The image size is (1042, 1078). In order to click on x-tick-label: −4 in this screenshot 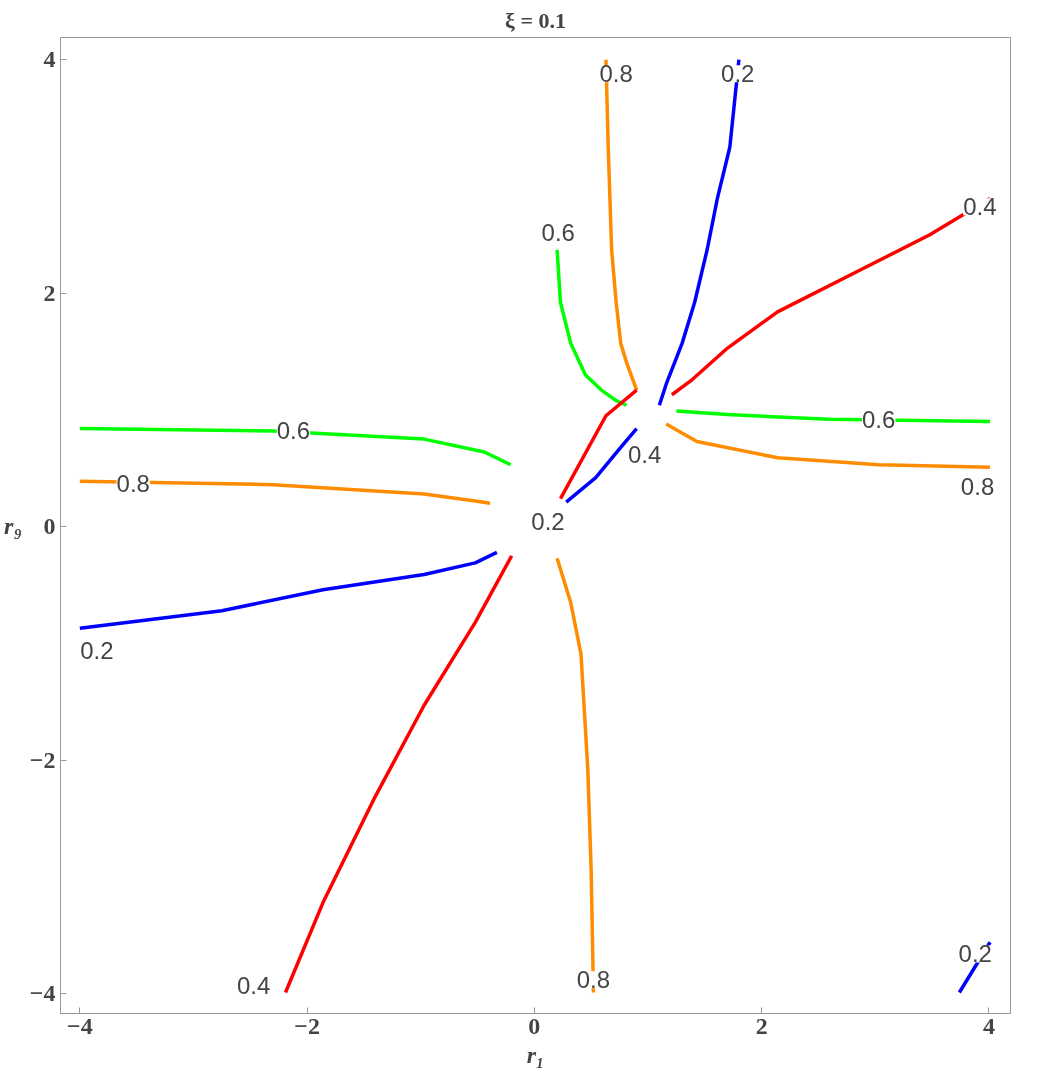, I will do `click(79, 1025)`.